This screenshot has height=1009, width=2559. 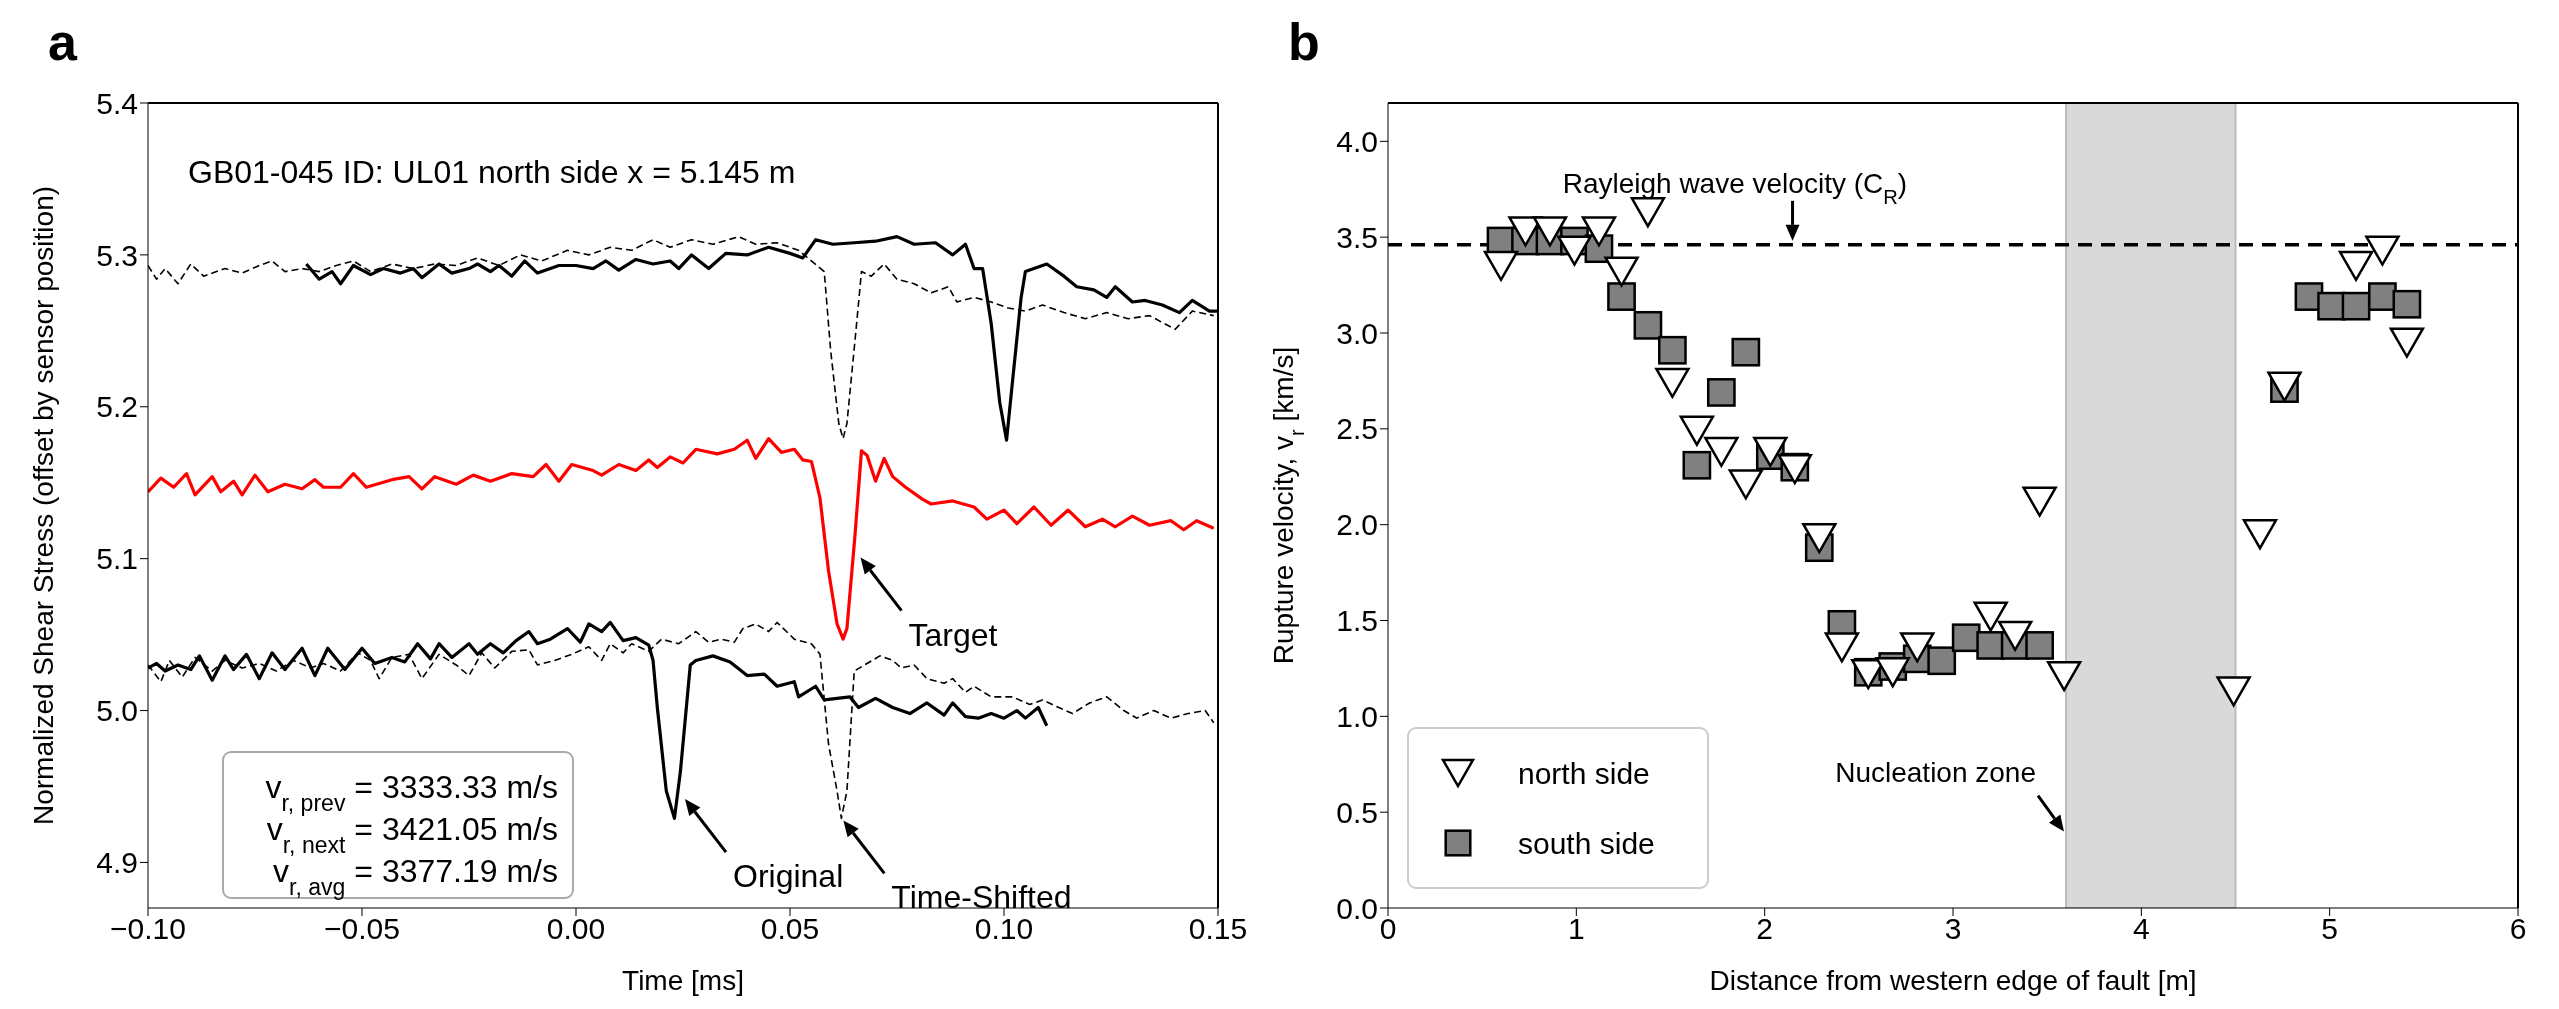 What do you see at coordinates (492, 172) in the screenshot?
I see `annotation: GB01-045 ID: UL01 north side x = 5.145 m` at bounding box center [492, 172].